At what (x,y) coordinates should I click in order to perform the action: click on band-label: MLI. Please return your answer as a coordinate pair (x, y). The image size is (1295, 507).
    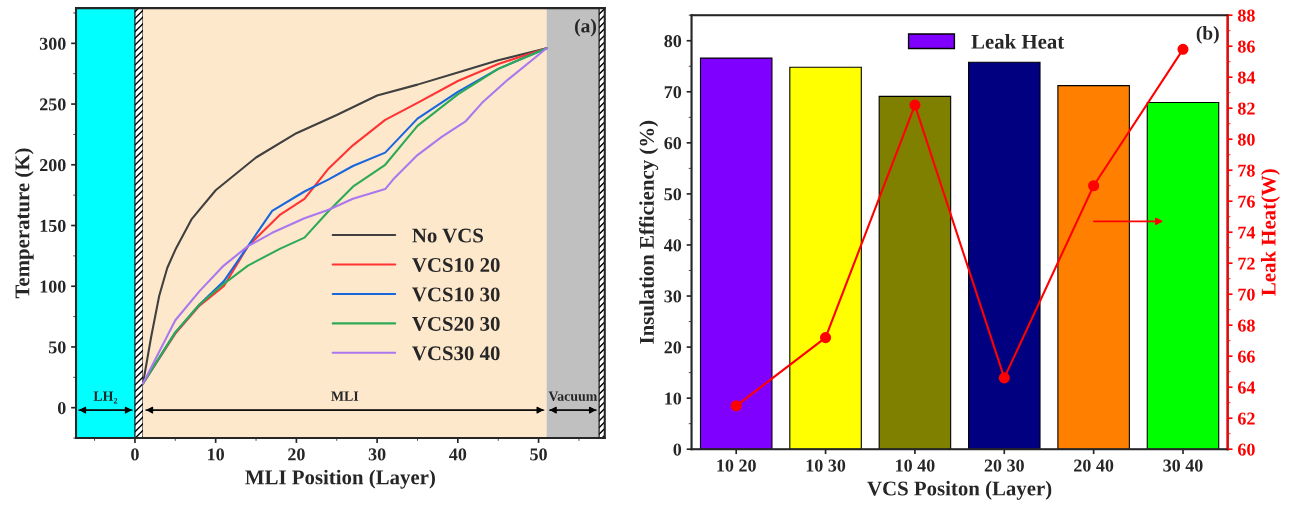
    Looking at the image, I should click on (345, 396).